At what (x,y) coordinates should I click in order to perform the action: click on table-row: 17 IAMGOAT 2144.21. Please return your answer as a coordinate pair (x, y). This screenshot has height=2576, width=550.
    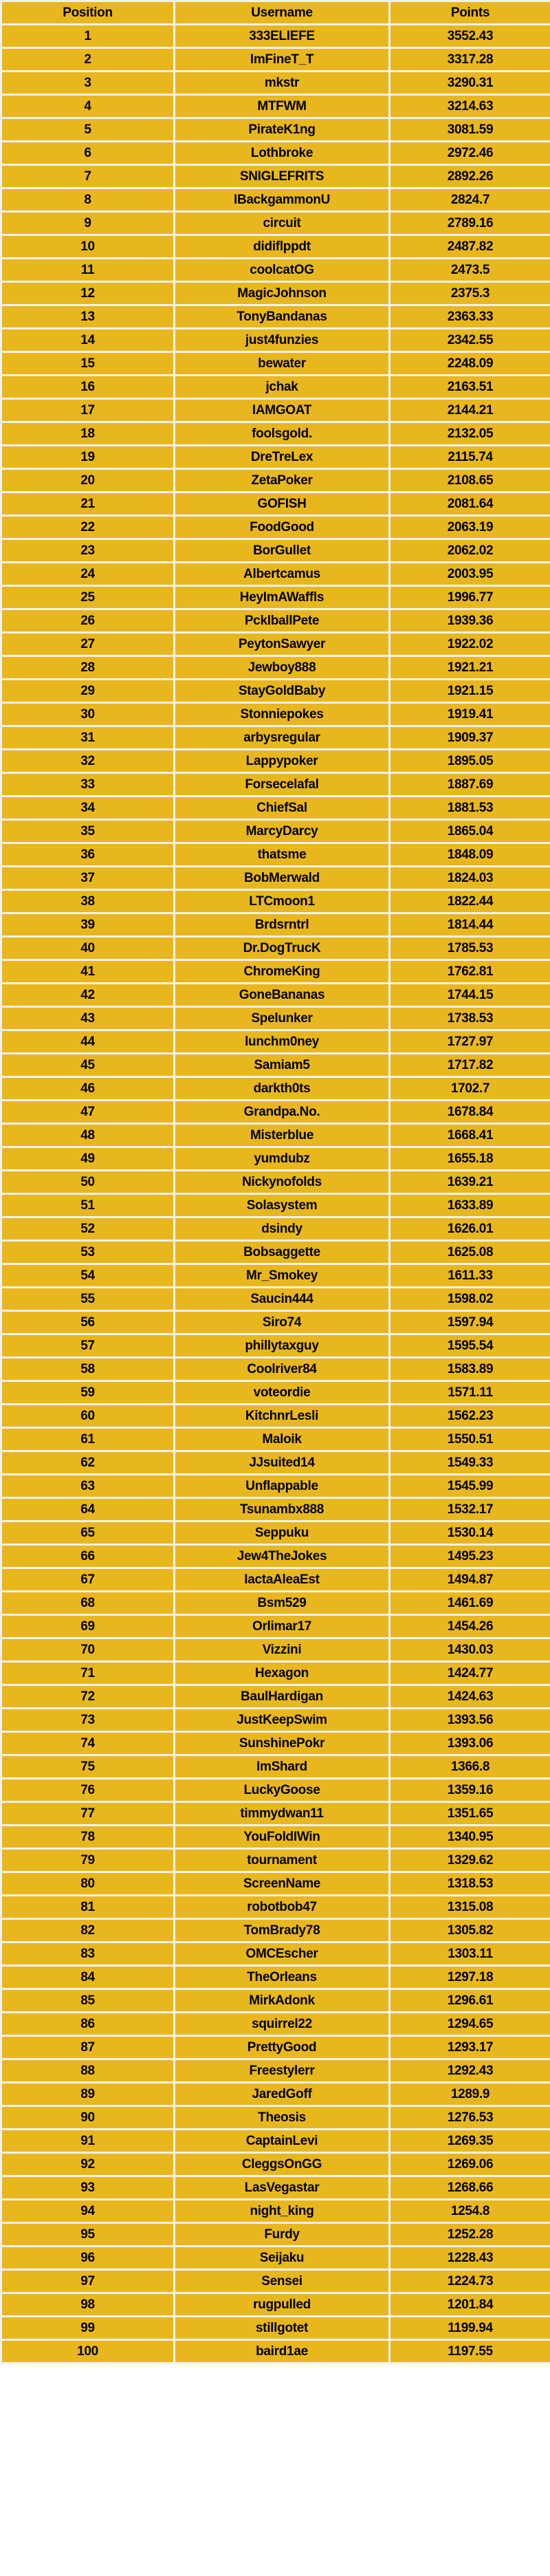
    Looking at the image, I should click on (275, 410).